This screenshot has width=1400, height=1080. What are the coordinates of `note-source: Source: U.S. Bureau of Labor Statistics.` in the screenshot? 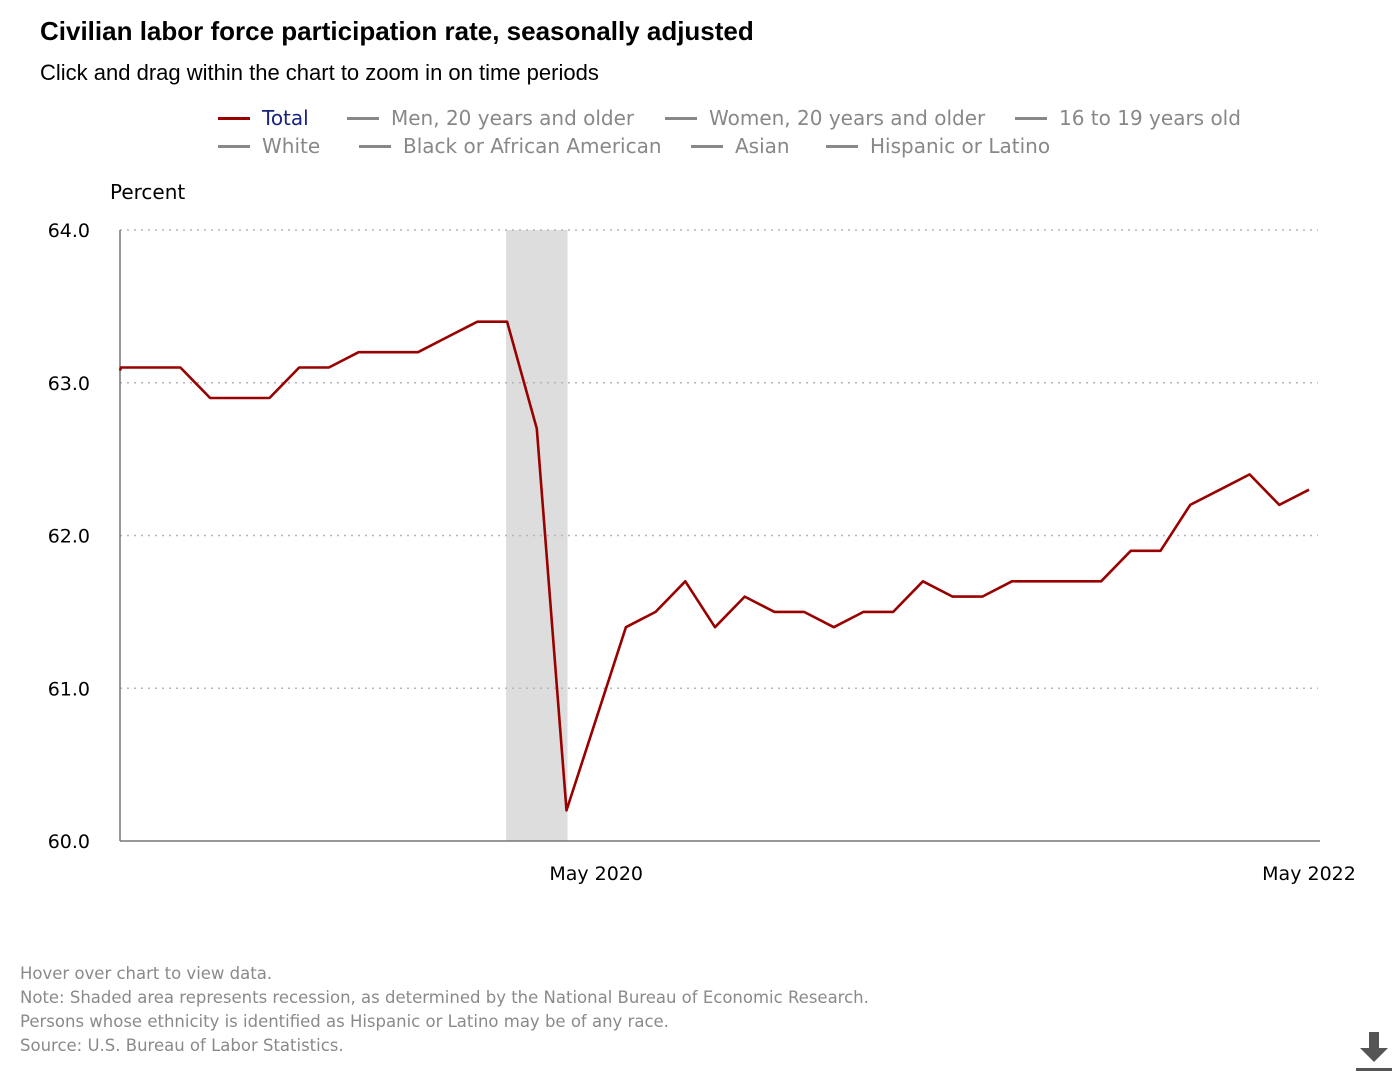 It's located at (182, 1045).